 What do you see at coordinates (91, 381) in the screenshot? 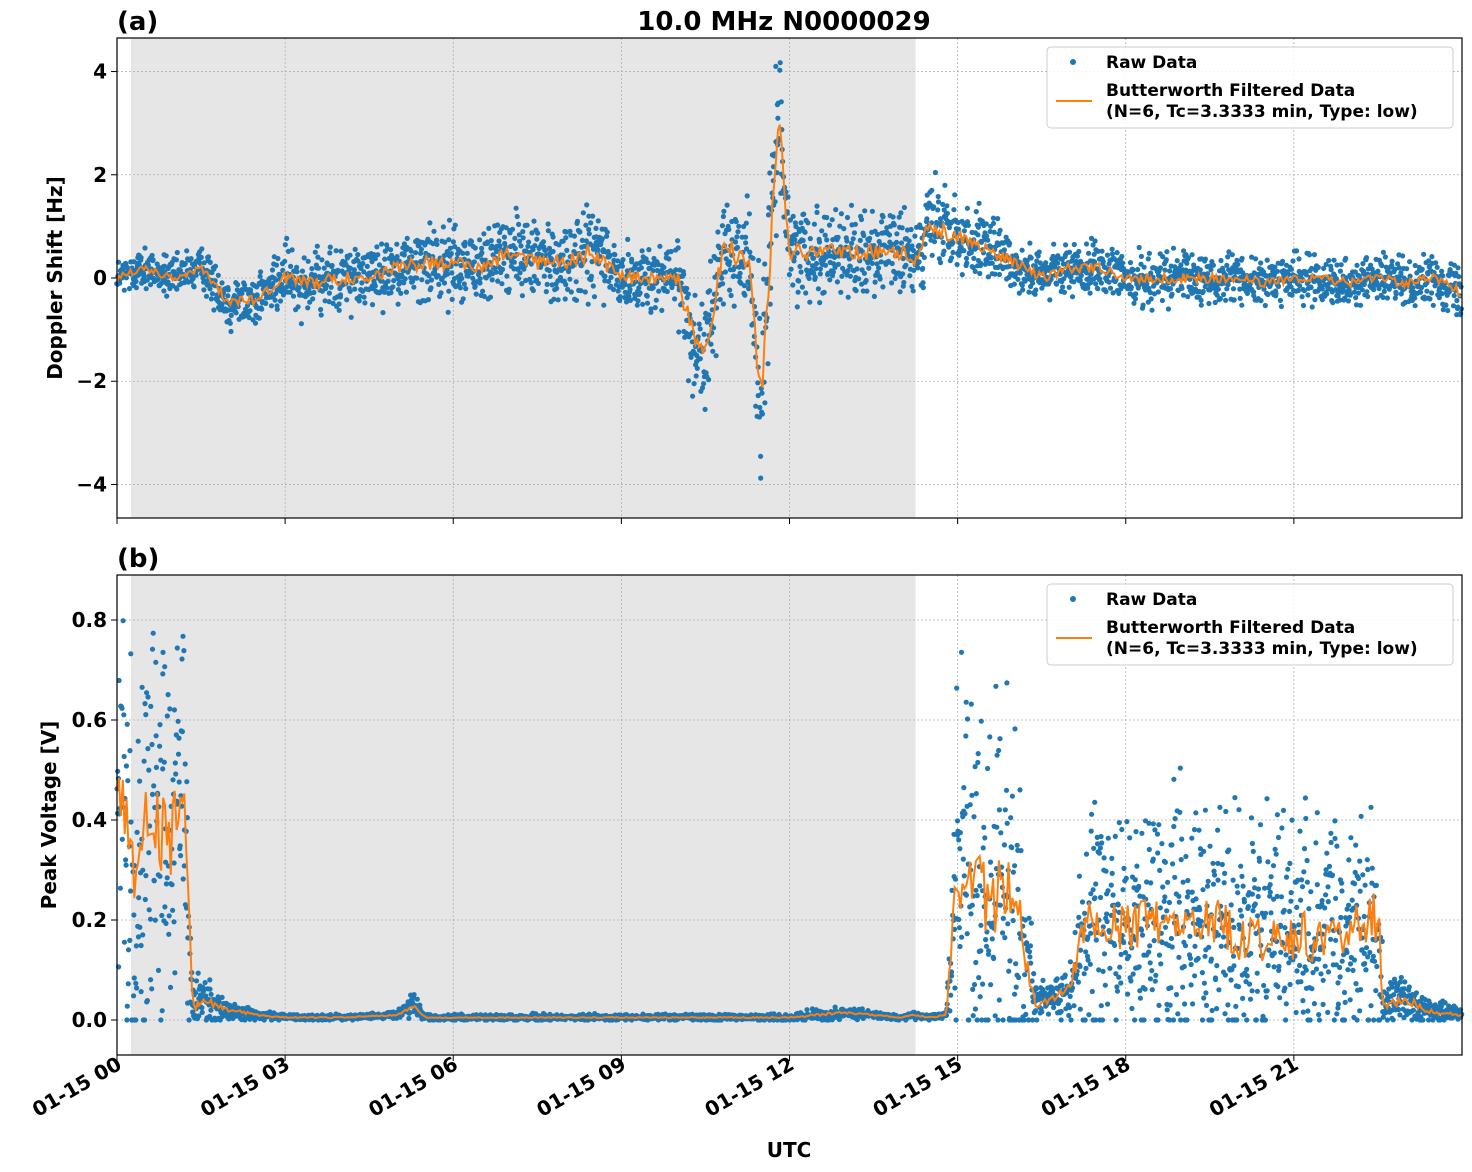
I see `y-tick-label: −2` at bounding box center [91, 381].